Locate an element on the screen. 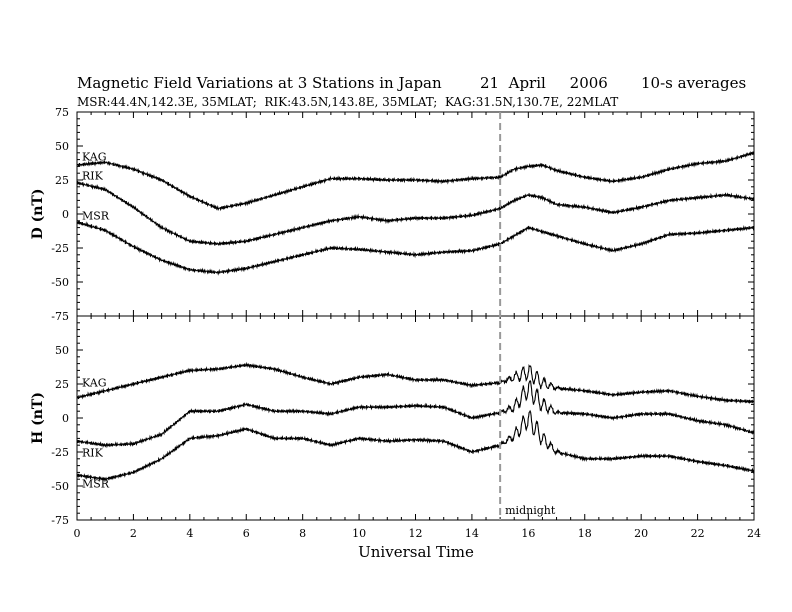 This screenshot has height=612, width=792. d-y-tick-label: 75 is located at coordinates (62, 112).